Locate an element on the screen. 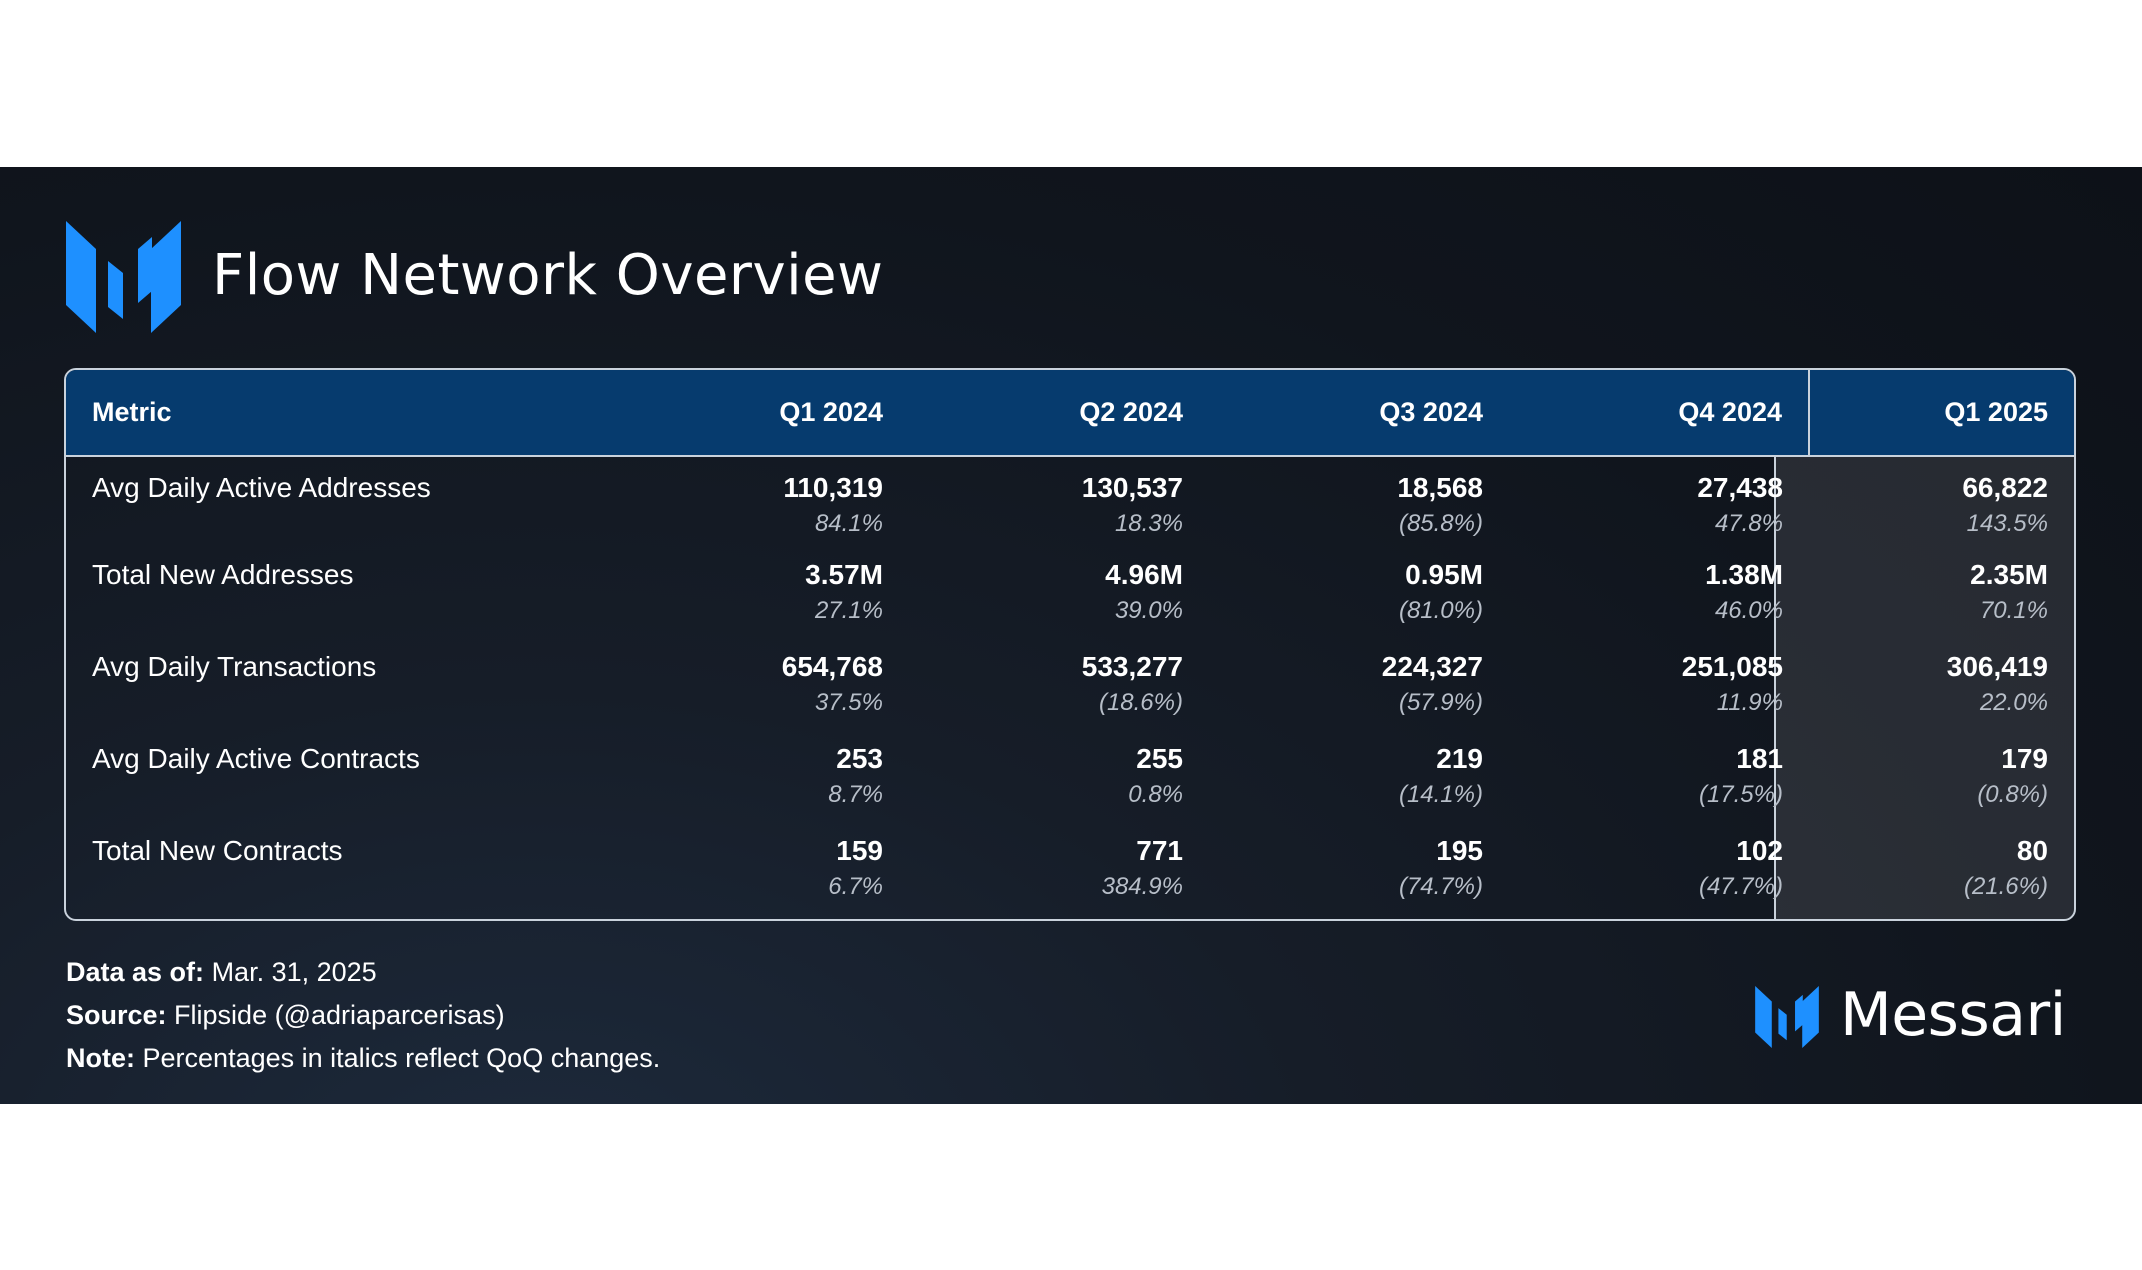 This screenshot has width=2142, height=1270. data-date-label: Data as of: is located at coordinates (135, 972).